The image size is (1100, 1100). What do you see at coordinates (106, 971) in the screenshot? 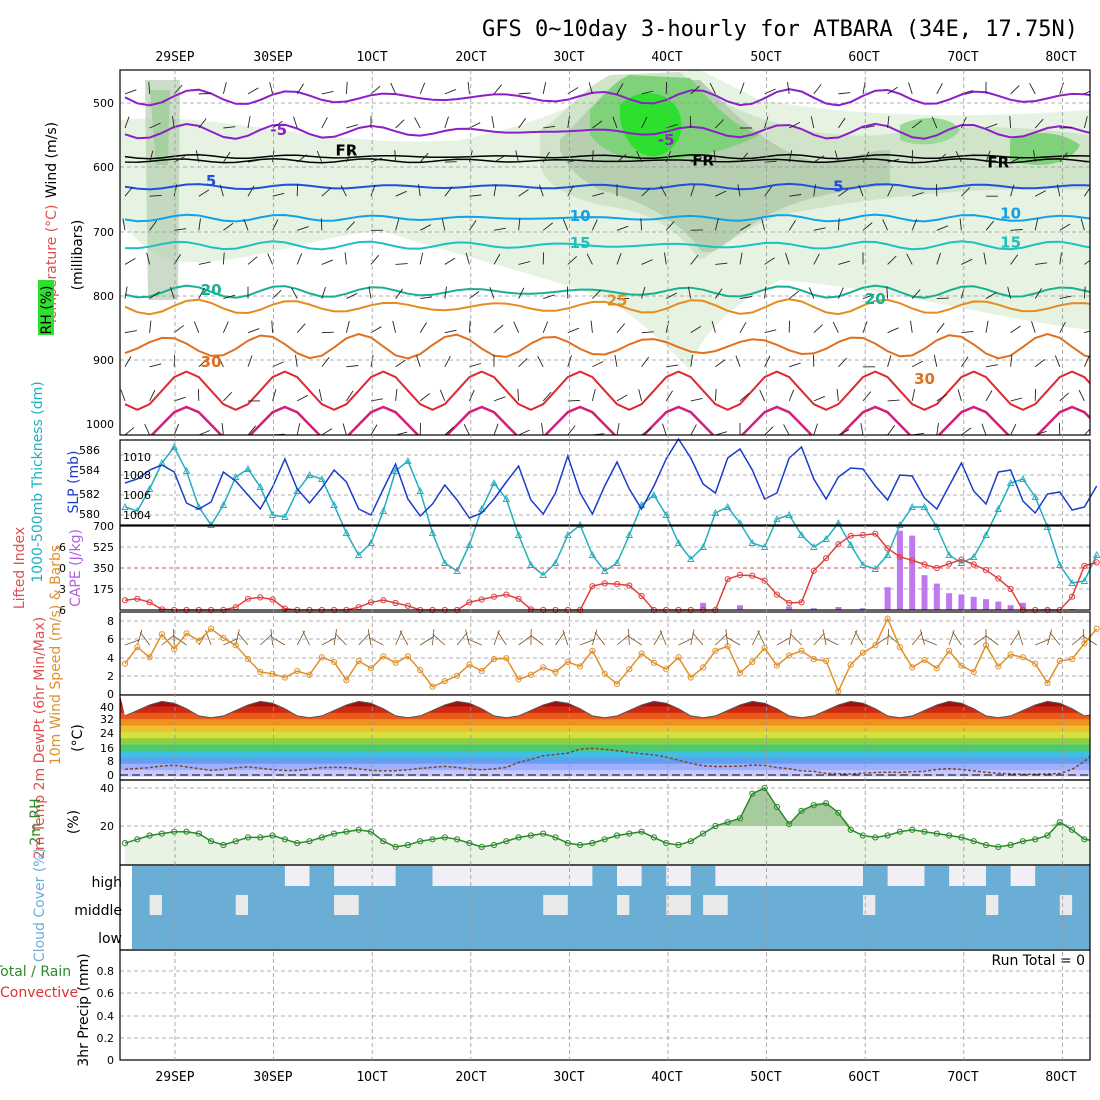
I see `precip-tick: 0.8` at bounding box center [106, 971].